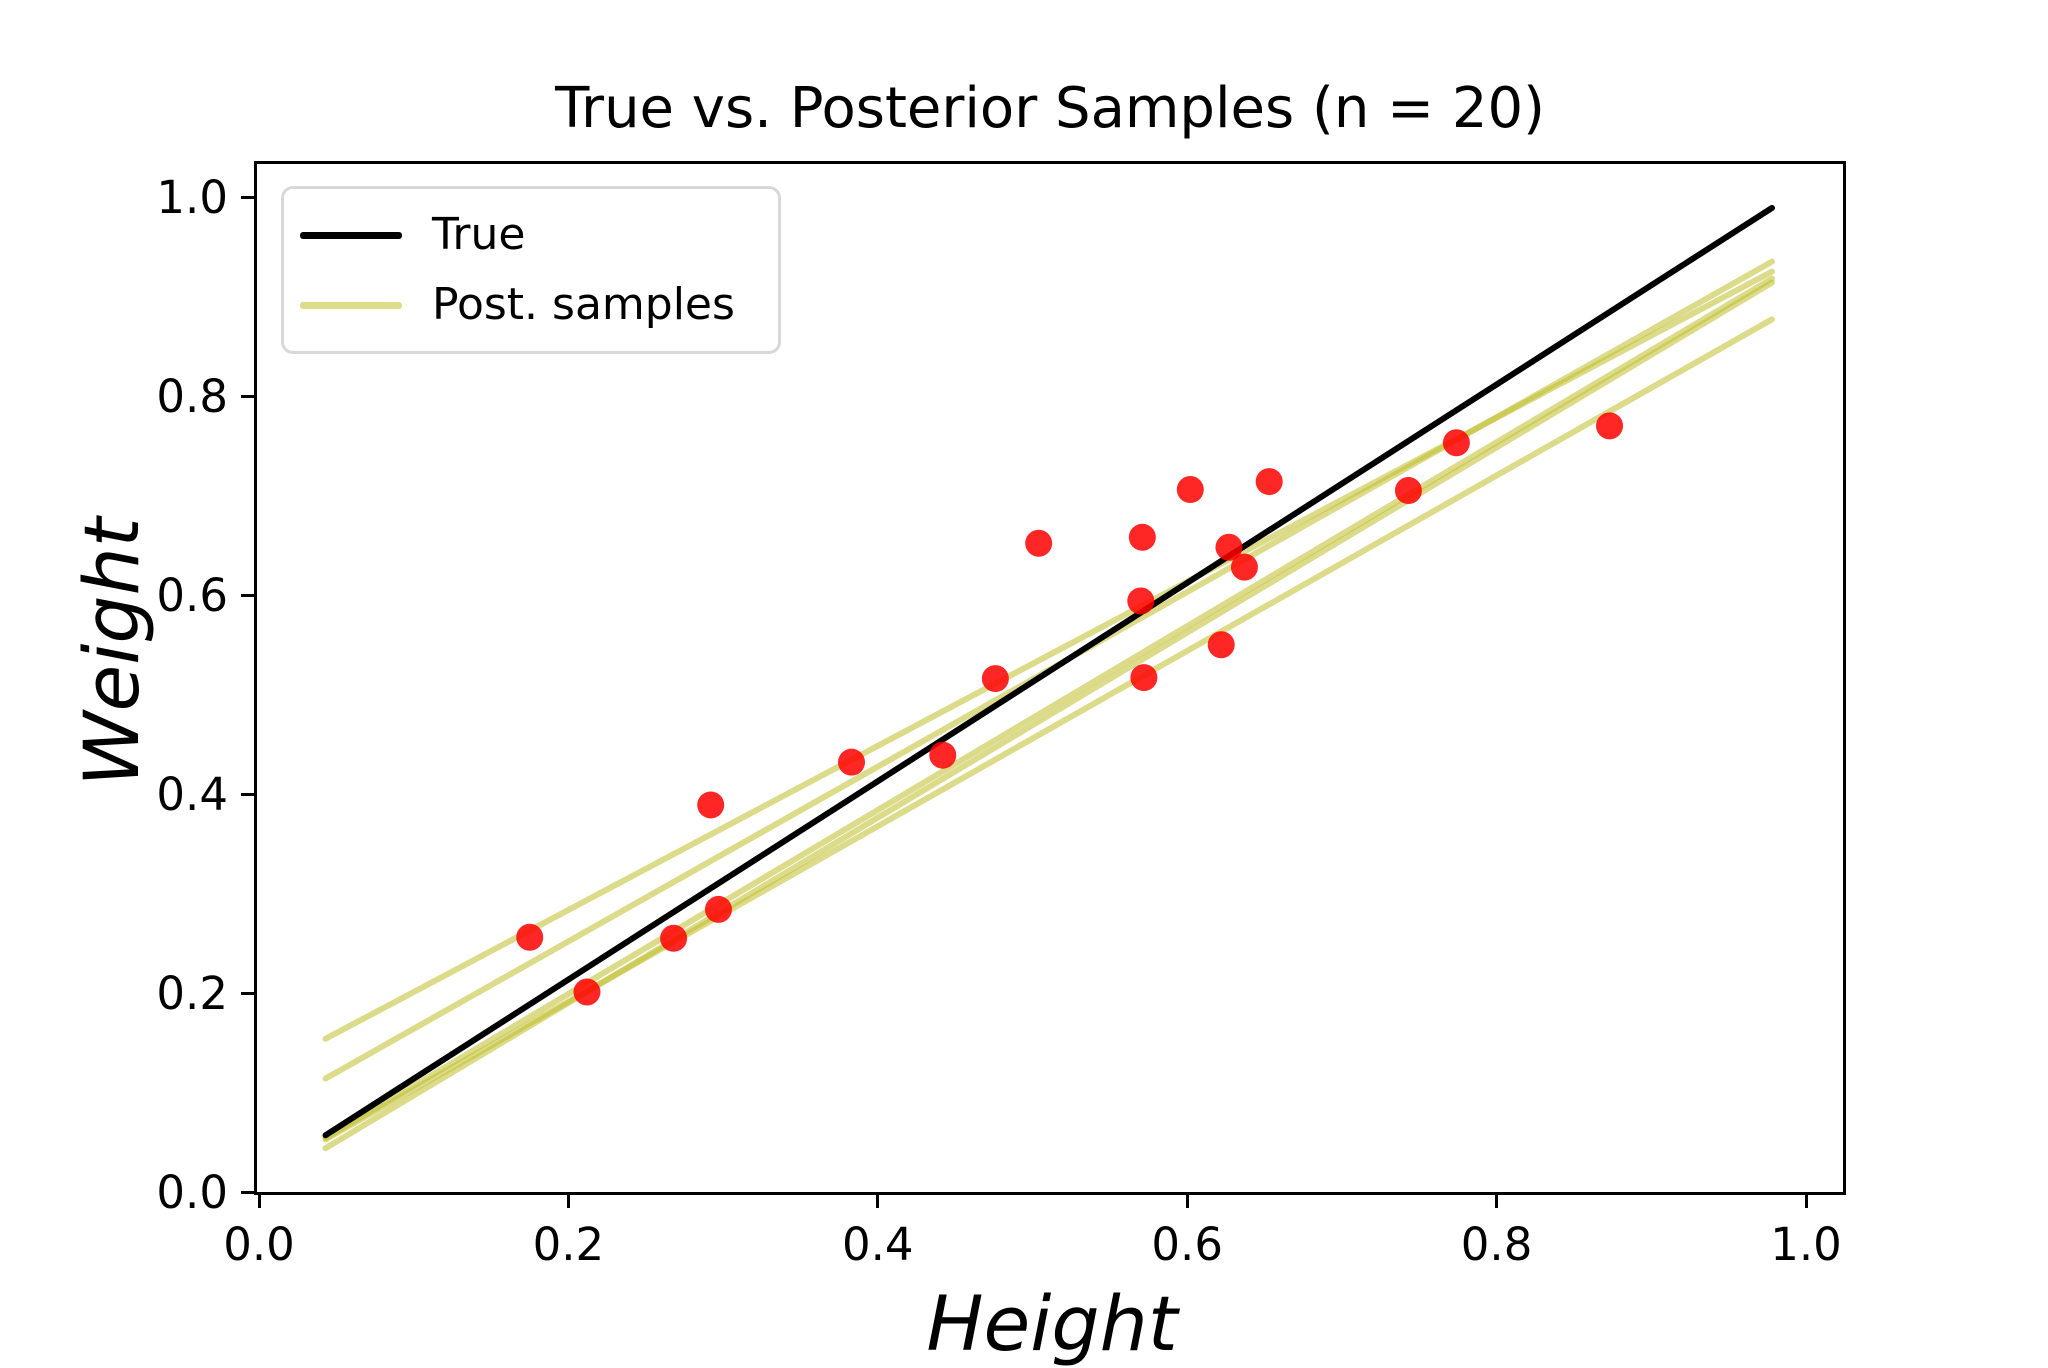 This screenshot has height=1368, width=2048. Describe the element at coordinates (1806, 1244) in the screenshot. I see `x-tick-label: 1.0` at that location.